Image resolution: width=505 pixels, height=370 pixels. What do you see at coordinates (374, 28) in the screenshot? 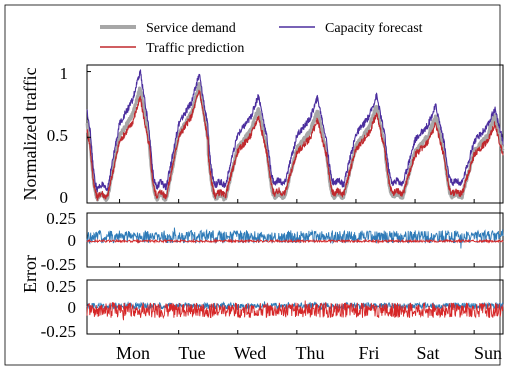
I see `legend-label-capacity-forecast: Capacity forecast` at bounding box center [374, 28].